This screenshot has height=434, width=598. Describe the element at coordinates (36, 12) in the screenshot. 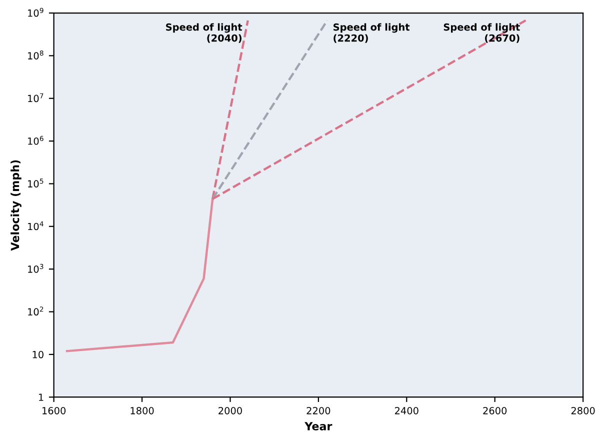

I see `y-tick-label: 10$^{9}$` at that location.